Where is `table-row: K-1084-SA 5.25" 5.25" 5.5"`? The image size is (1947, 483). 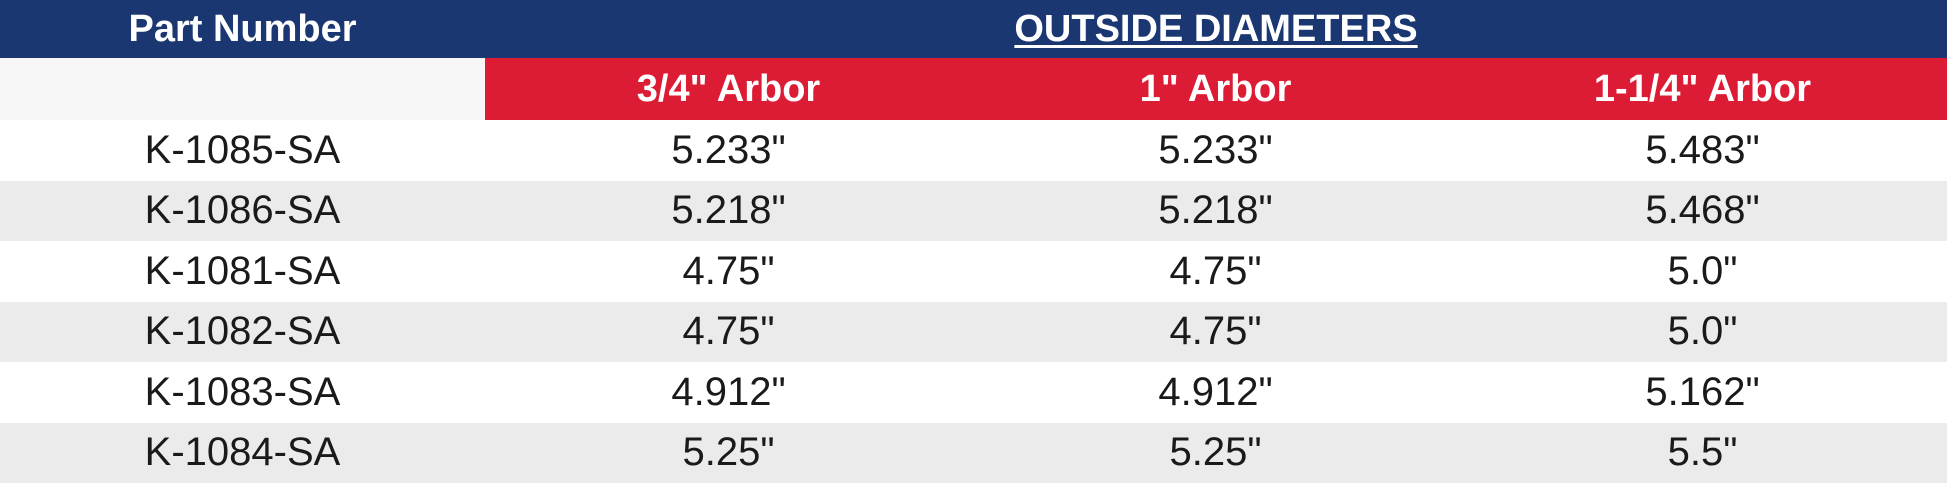
table-row: K-1084-SA 5.25" 5.25" 5.5" is located at coordinates (973, 452).